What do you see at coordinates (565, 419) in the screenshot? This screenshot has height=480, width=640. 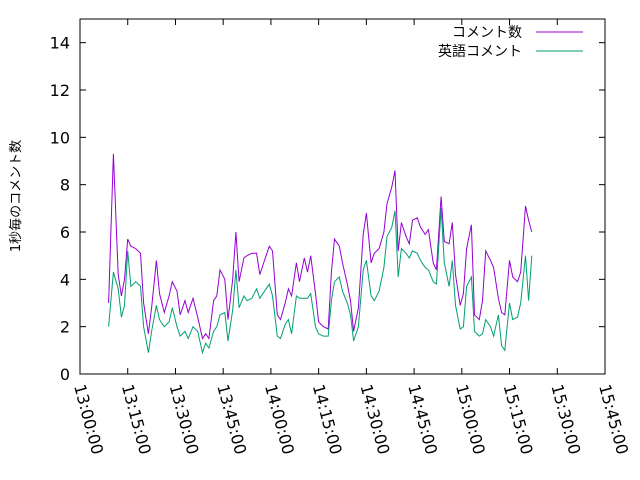 I see `x-tick-label: 15:30:00` at bounding box center [565, 419].